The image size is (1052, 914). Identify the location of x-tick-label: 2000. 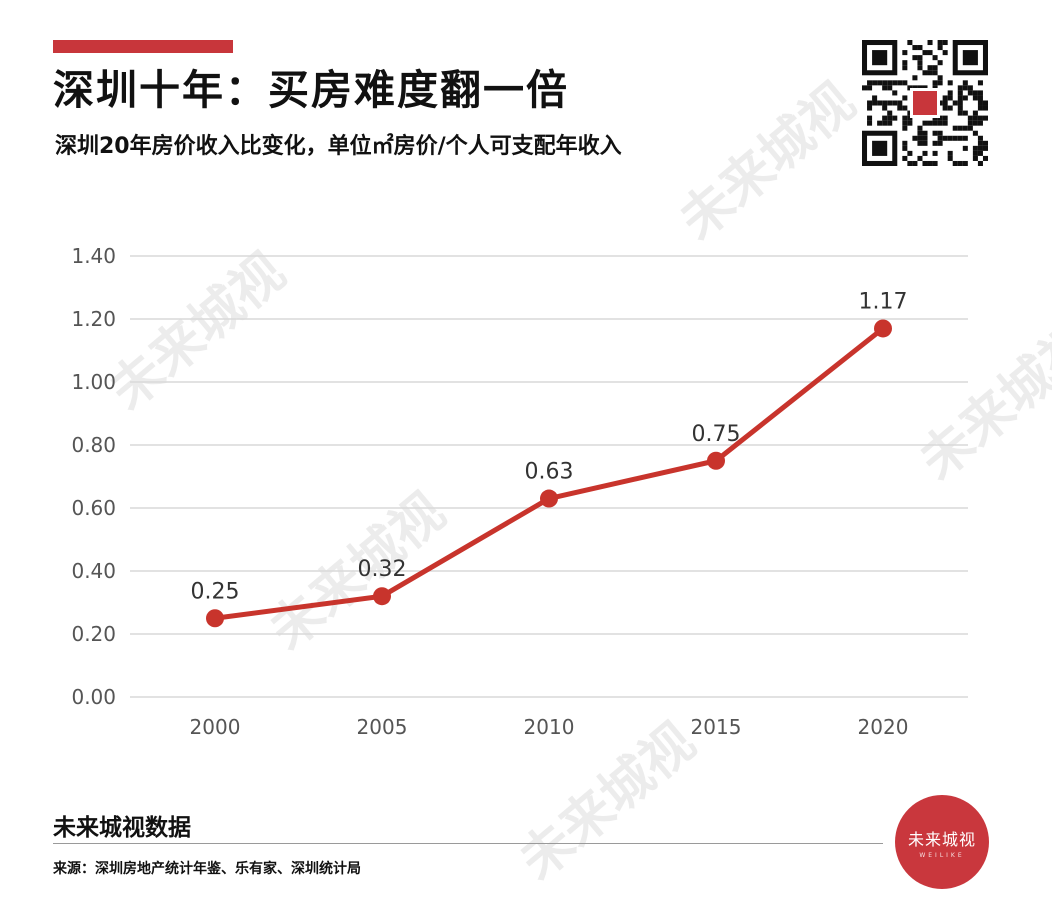
(215, 727).